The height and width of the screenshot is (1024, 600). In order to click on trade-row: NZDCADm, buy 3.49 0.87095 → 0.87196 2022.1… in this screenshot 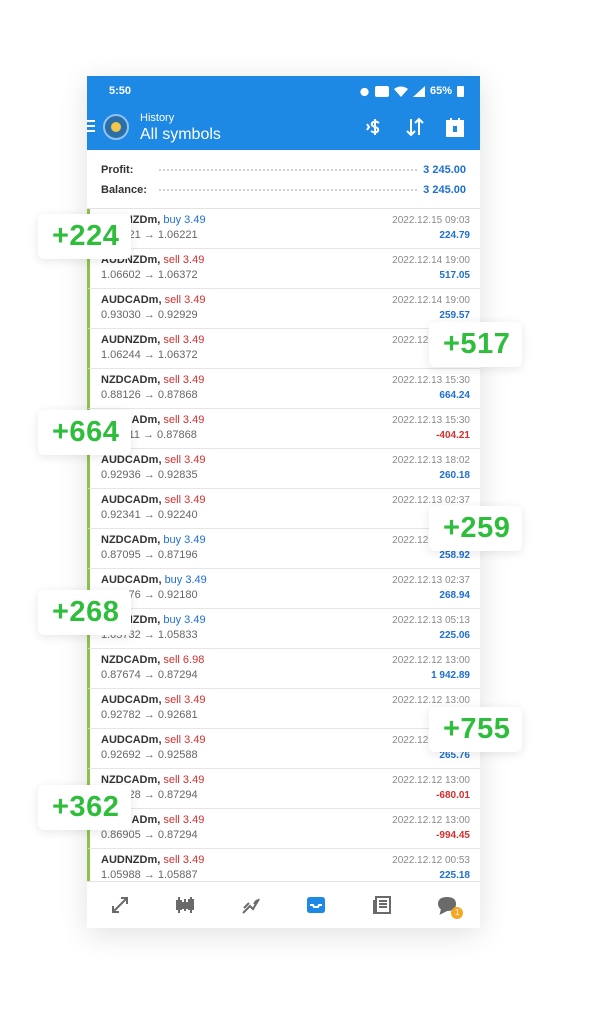, I will do `click(283, 549)`.